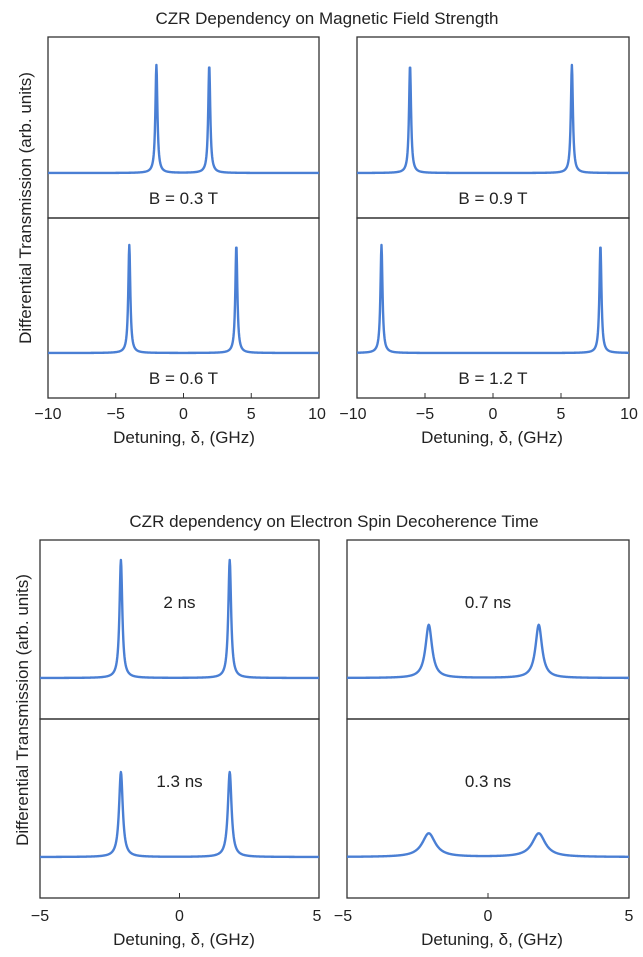 This screenshot has height=957, width=643. What do you see at coordinates (22, 710) in the screenshot?
I see `figure-b-y-axis-label: Differential Transmission (arb. units)` at bounding box center [22, 710].